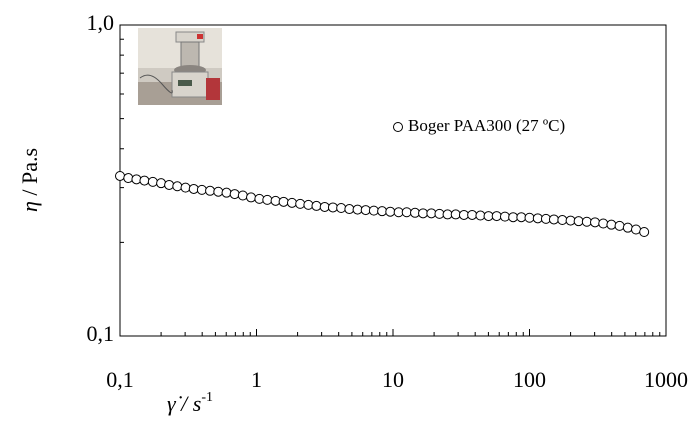 Image resolution: width=696 pixels, height=440 pixels. I want to click on x-axis-title-sup: -1, so click(207, 397).